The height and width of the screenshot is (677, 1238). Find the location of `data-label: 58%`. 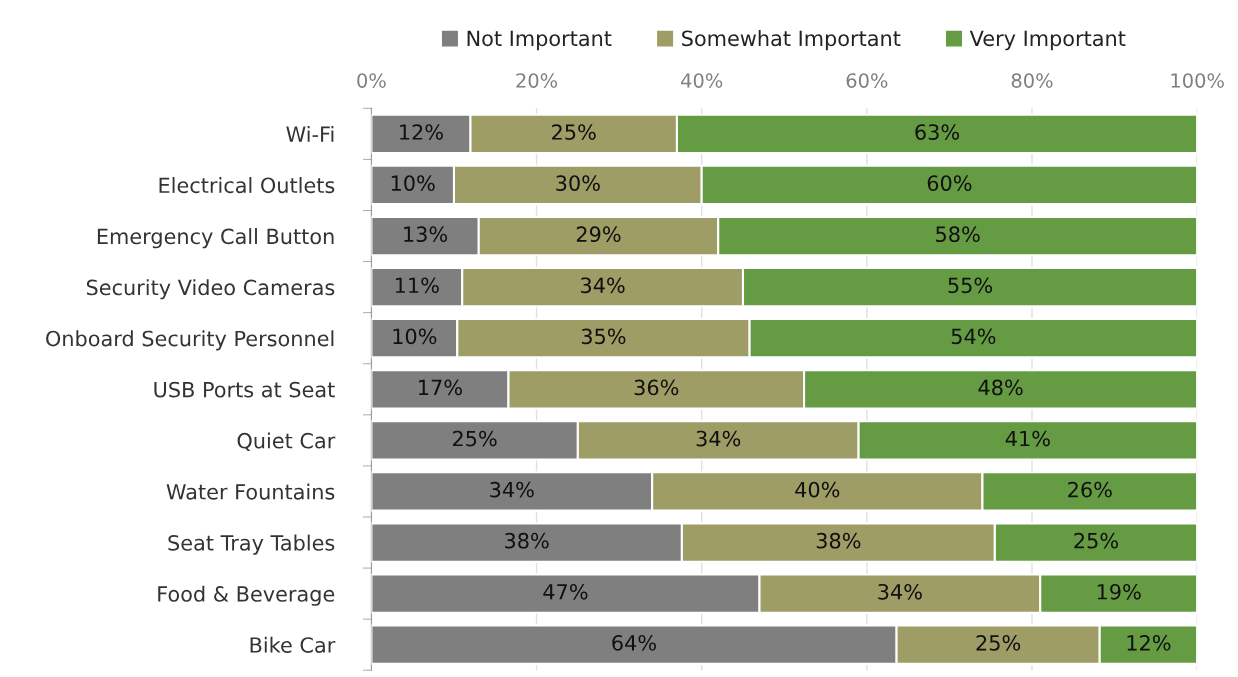

data-label: 58% is located at coordinates (958, 234).